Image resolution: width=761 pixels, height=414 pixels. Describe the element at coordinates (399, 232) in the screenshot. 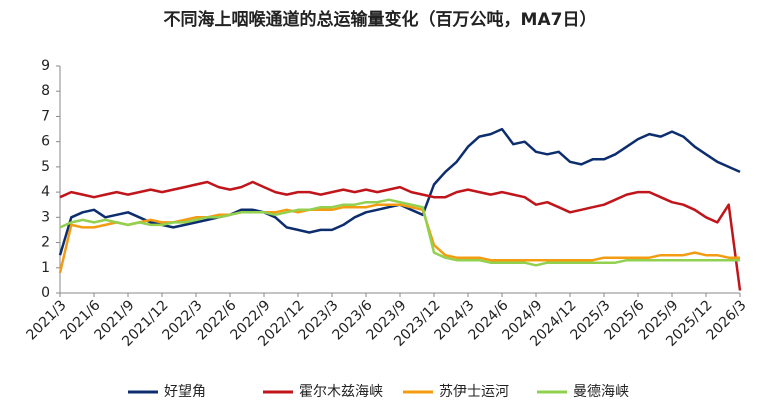

I see `series-line` at that location.